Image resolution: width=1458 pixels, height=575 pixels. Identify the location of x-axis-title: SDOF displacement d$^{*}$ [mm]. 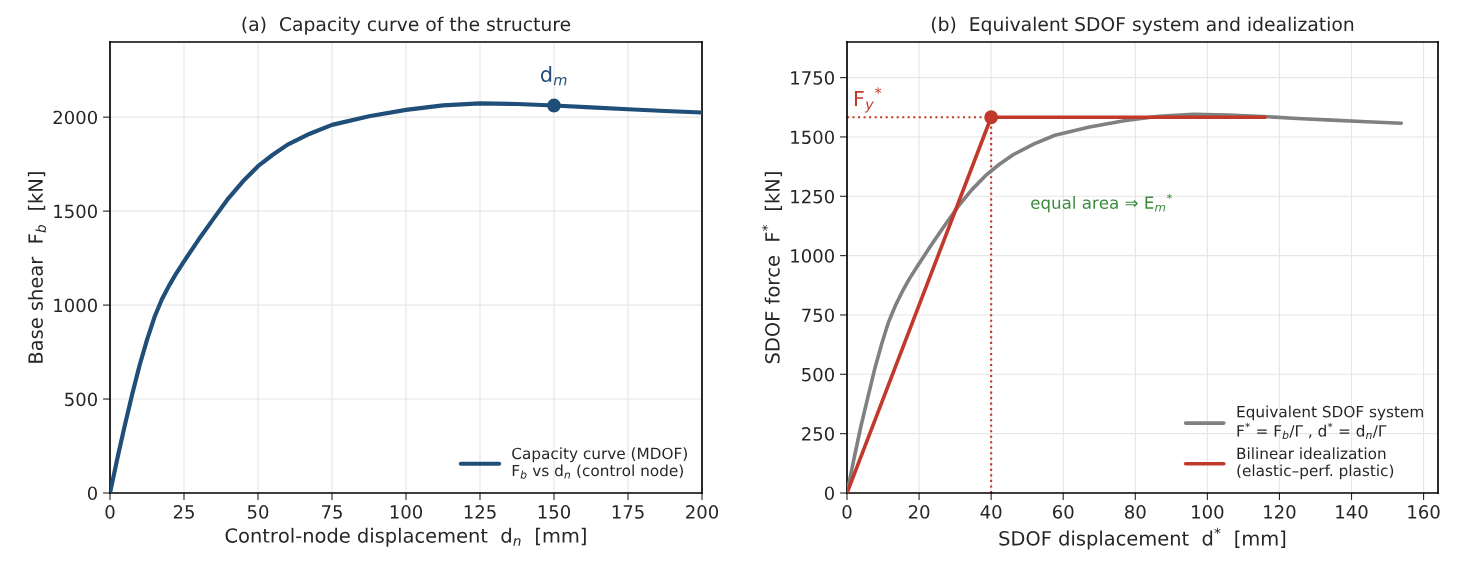
(1142, 538).